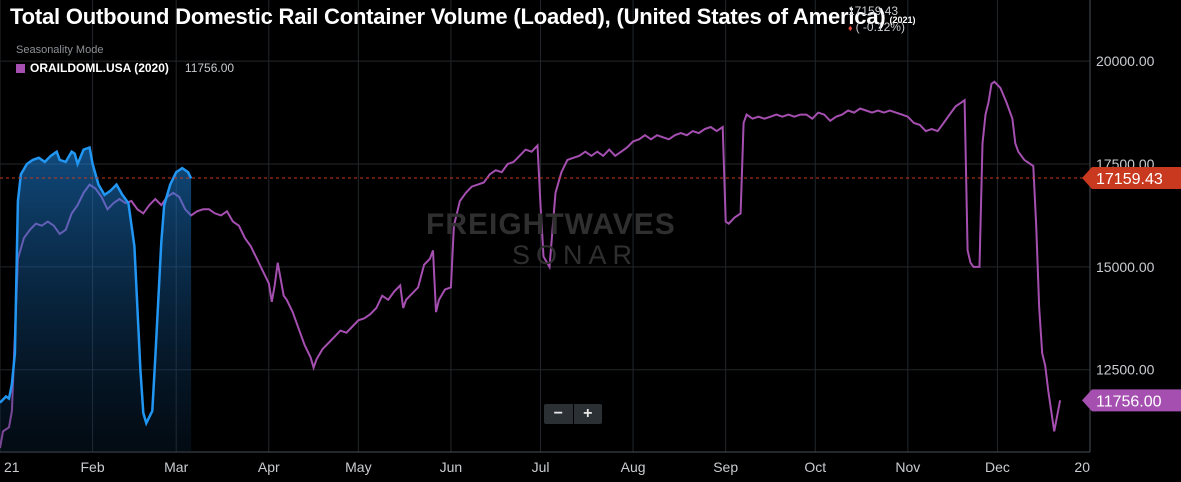 The height and width of the screenshot is (482, 1181). Describe the element at coordinates (451, 467) in the screenshot. I see `x-tick-label: Jun` at that location.